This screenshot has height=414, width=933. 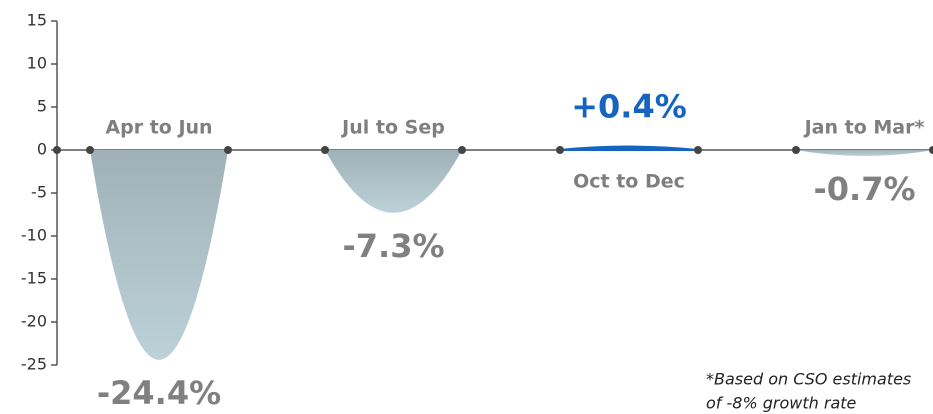 I want to click on y-tick-label: -10, so click(x=34, y=235).